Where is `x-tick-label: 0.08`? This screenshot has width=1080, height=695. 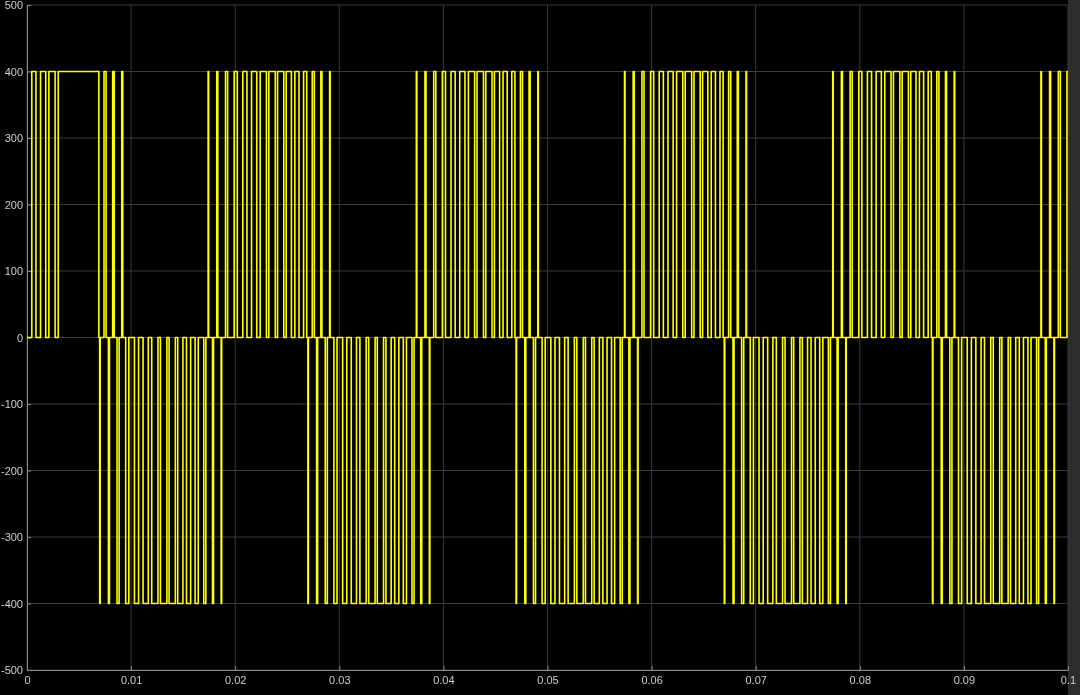
x-tick-label: 0.08 is located at coordinates (860, 679).